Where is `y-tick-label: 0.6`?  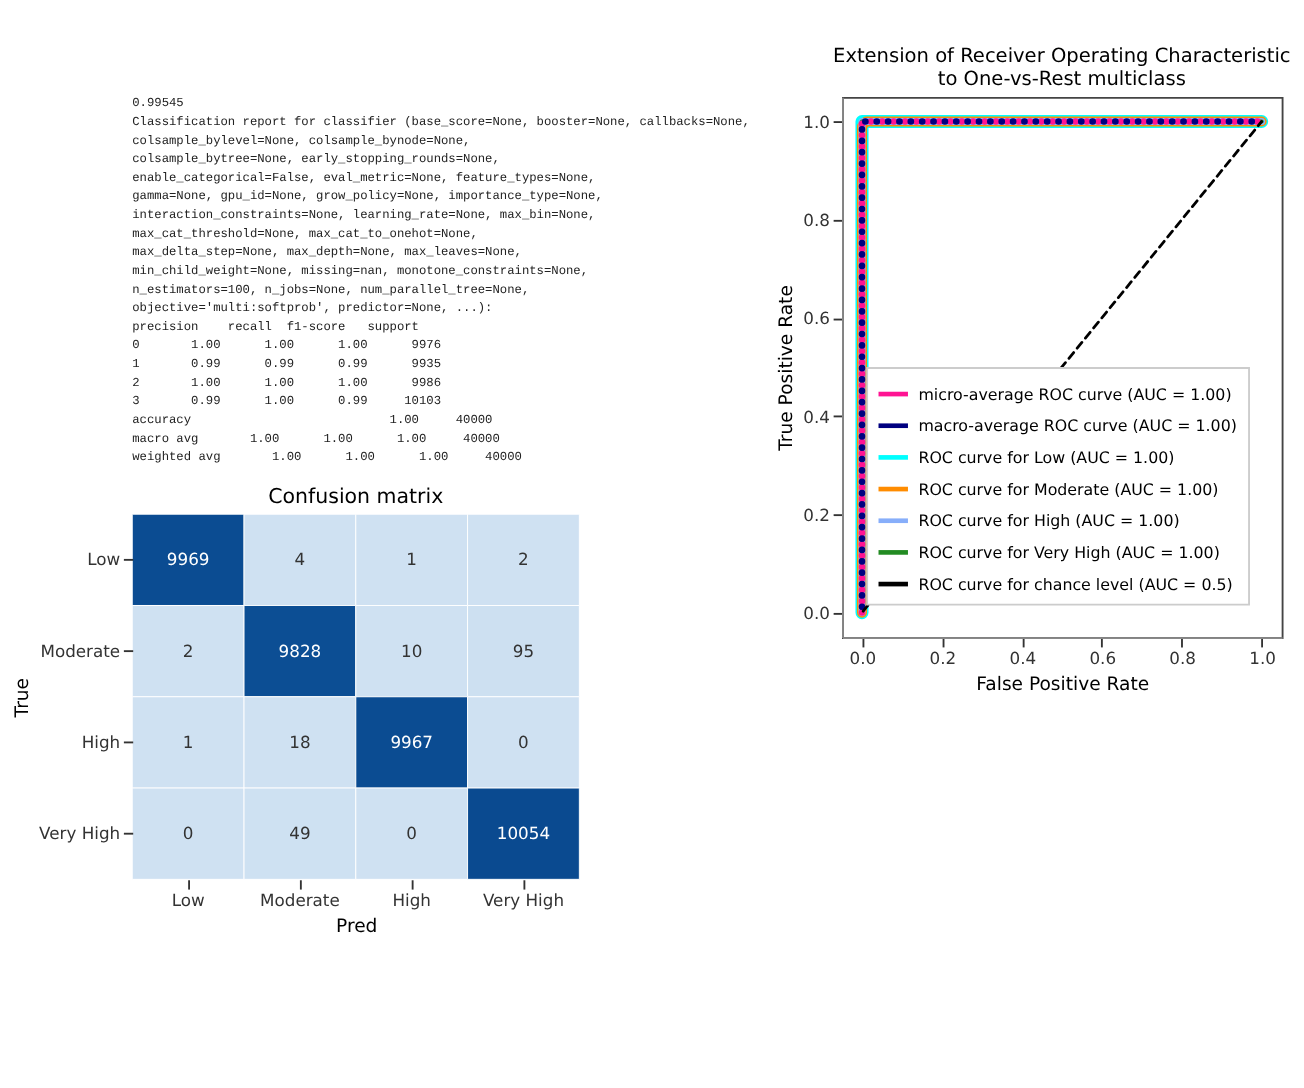
y-tick-label: 0.6 is located at coordinates (816, 318).